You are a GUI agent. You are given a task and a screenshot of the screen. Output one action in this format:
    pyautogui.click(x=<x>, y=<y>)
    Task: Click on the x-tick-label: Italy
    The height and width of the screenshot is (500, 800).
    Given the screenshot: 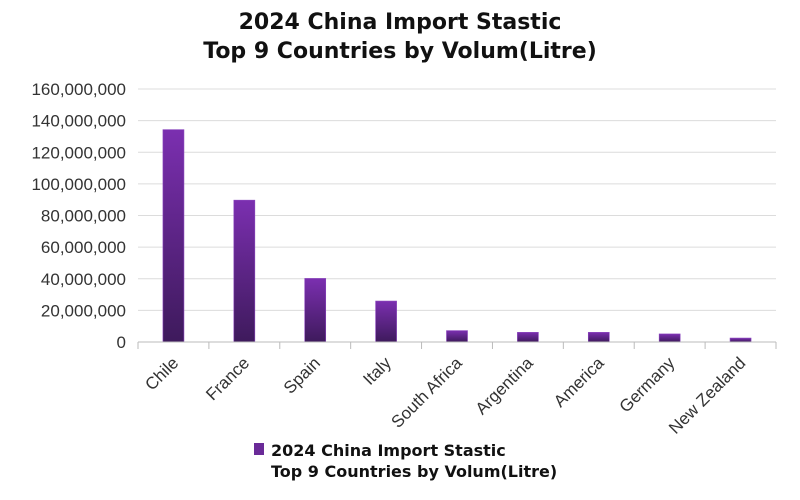 What is the action you would take?
    pyautogui.click(x=377, y=371)
    